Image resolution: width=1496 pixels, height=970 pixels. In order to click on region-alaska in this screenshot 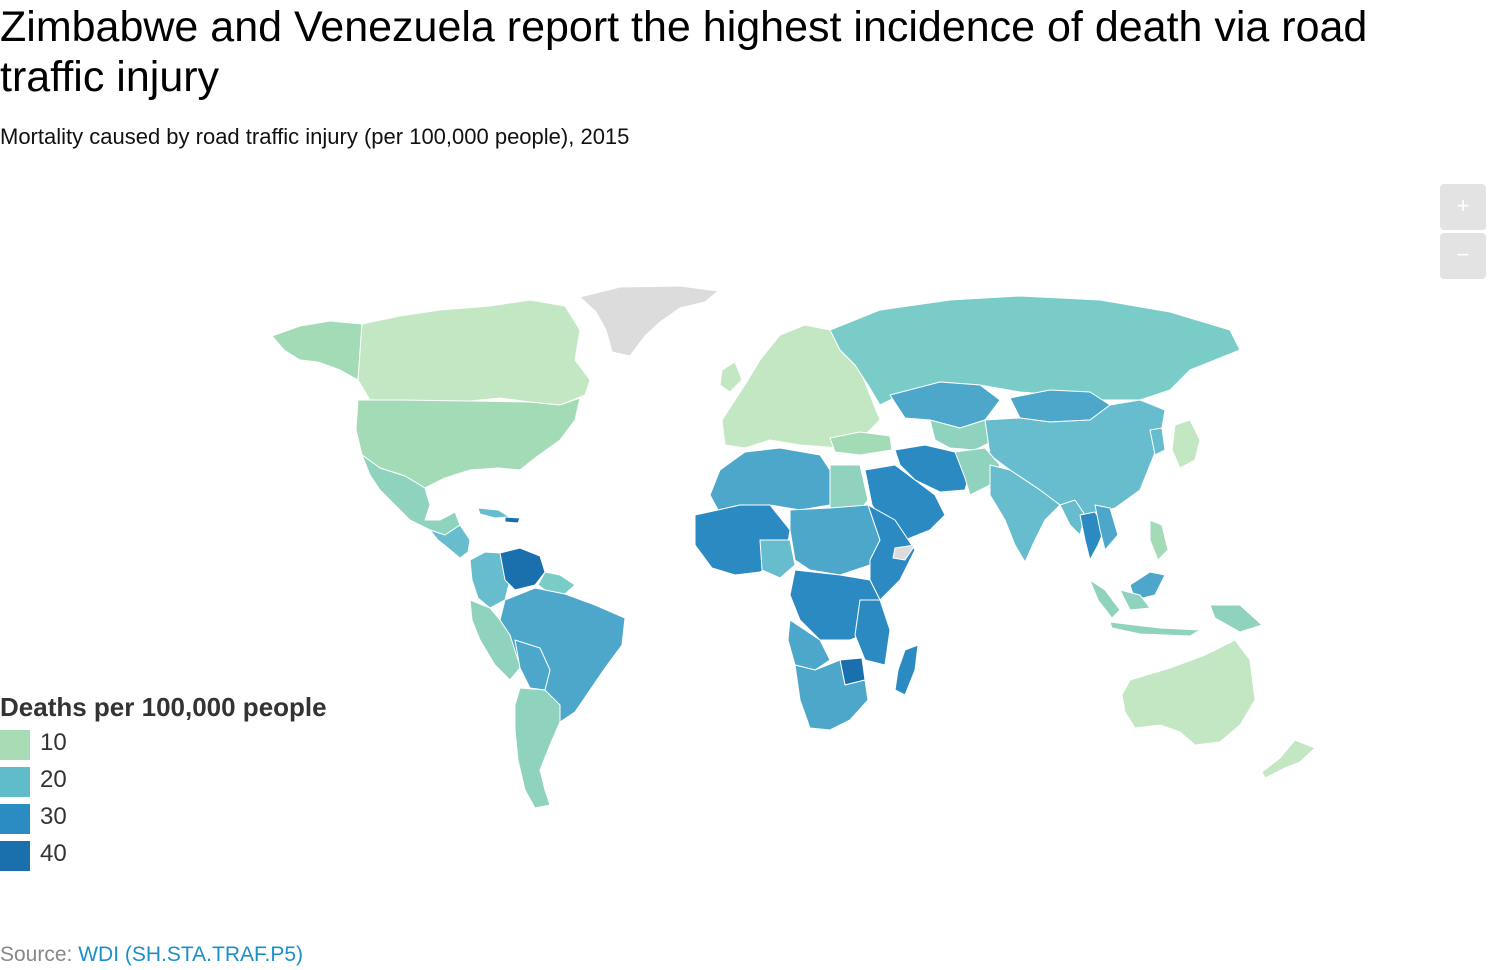, I will do `click(317, 350)`.